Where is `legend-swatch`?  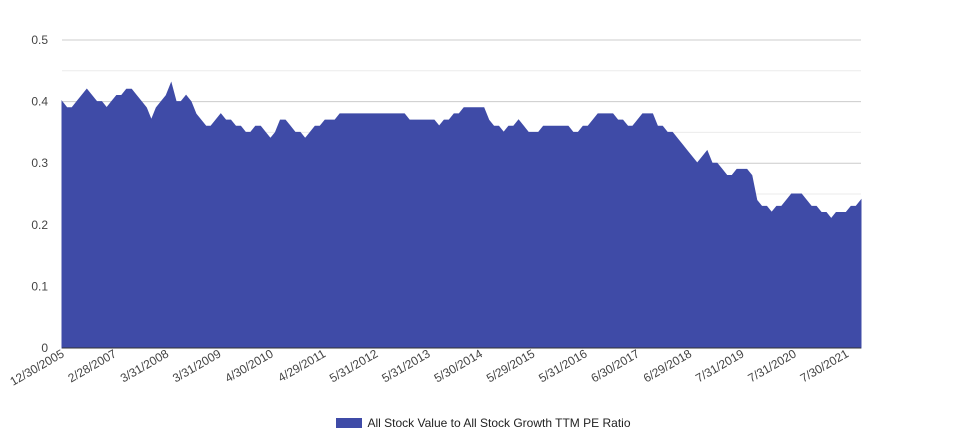 legend-swatch is located at coordinates (348, 423).